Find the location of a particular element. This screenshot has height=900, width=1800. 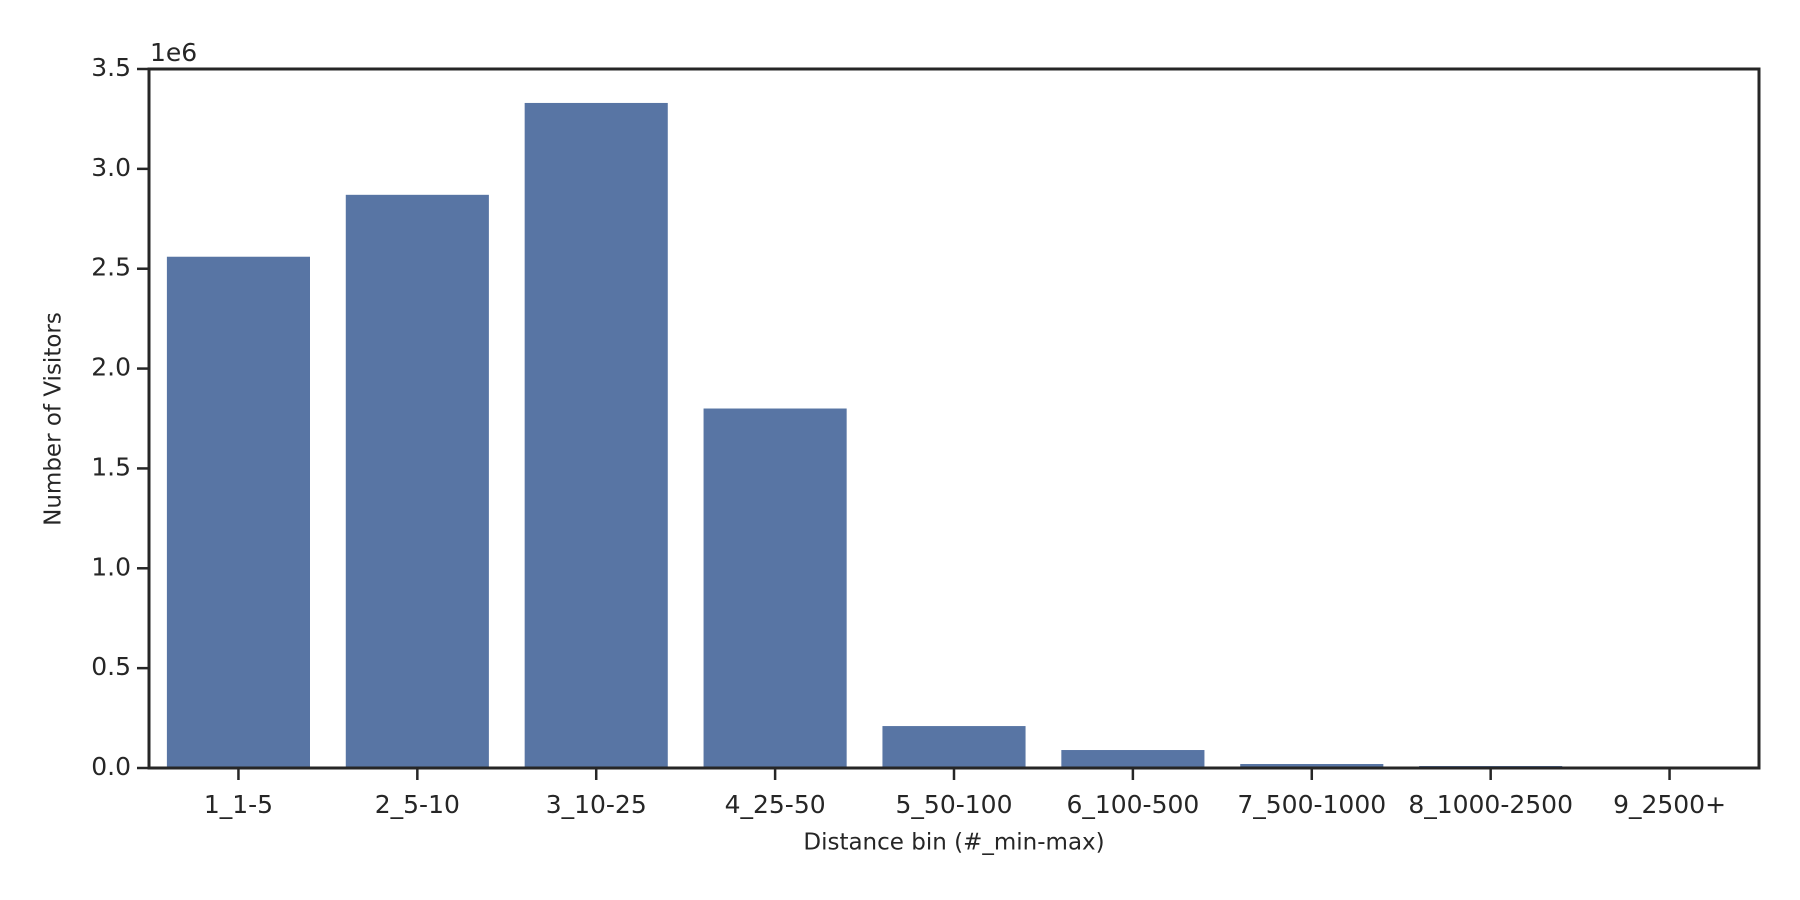

y-tick-label: 3.5 is located at coordinates (111, 67).